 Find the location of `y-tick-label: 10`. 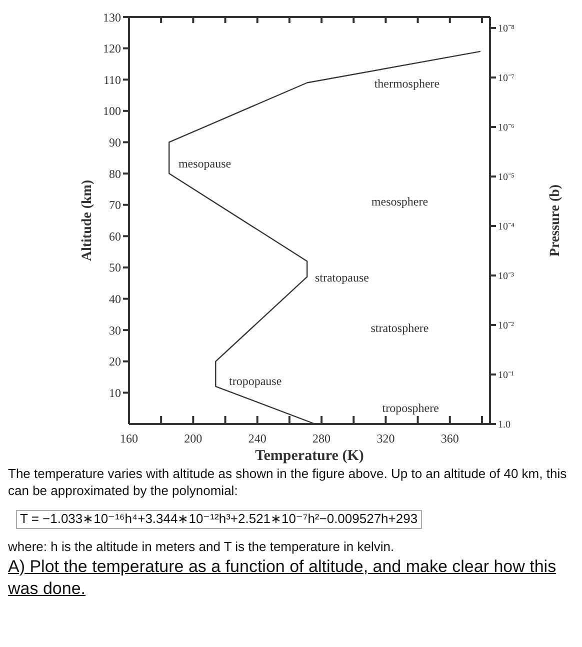

y-tick-label: 10 is located at coordinates (115, 393).